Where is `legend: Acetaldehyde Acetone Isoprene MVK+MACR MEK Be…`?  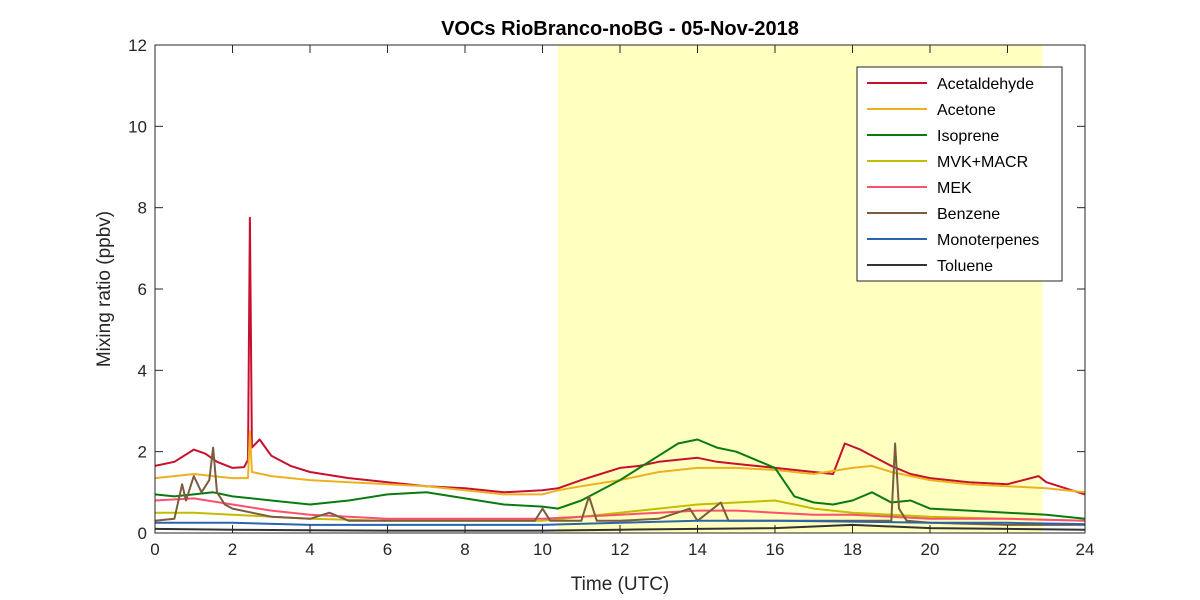
legend: Acetaldehyde Acetone Isoprene MVK+MACR MEK Be… is located at coordinates (959, 174).